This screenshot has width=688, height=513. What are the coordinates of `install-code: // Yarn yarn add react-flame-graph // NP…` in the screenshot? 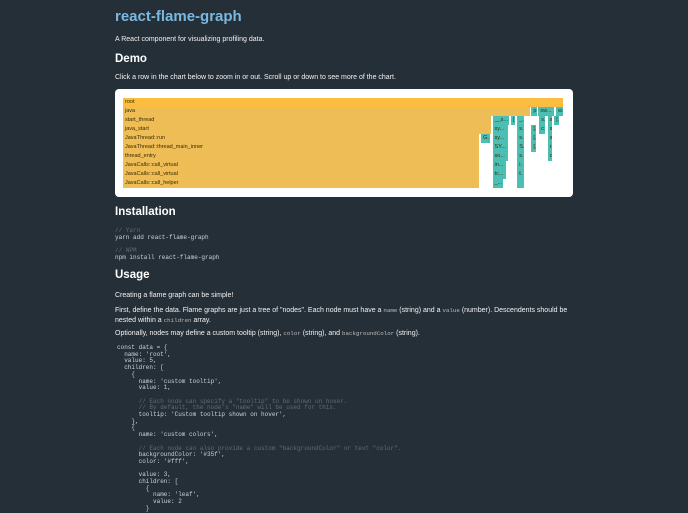 It's located at (167, 244).